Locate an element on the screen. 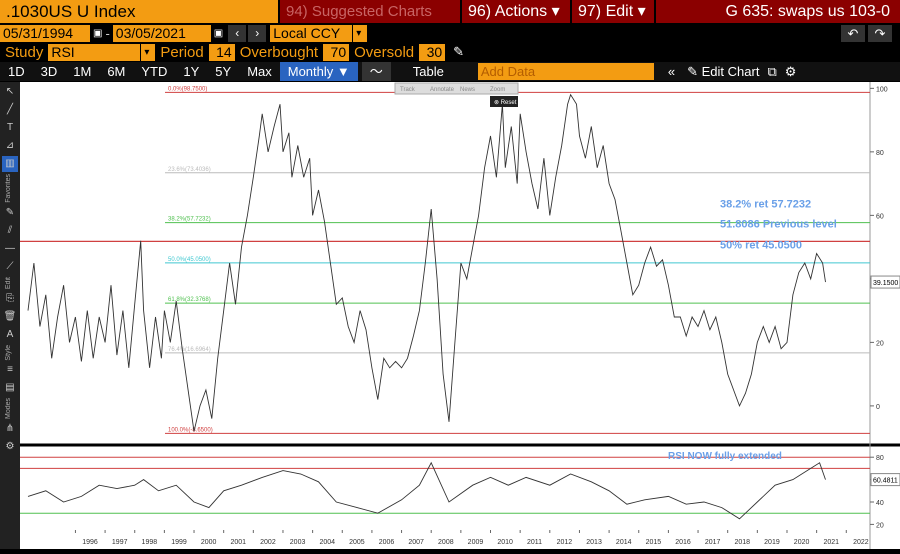 This screenshot has width=900, height=554. x-tick-label: 2016 is located at coordinates (683, 542).